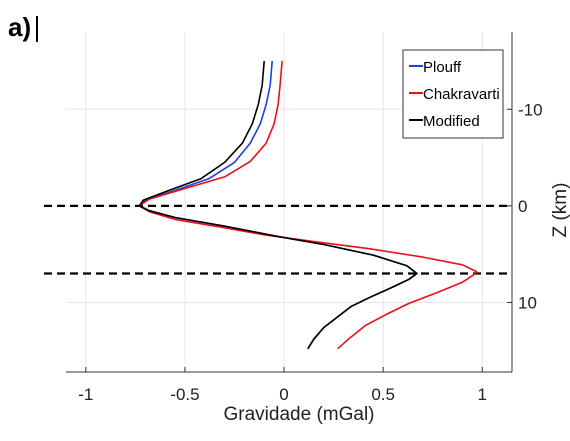 This screenshot has height=441, width=570. I want to click on legend: Plouff Chakravarti Modified, so click(453, 94).